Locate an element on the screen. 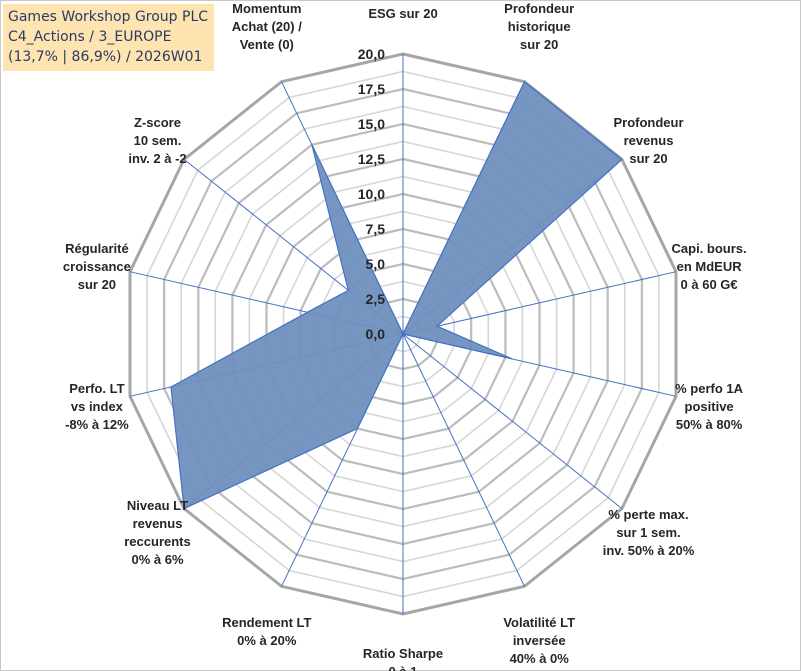  radar-tick-label: 12,5 is located at coordinates (371, 159).